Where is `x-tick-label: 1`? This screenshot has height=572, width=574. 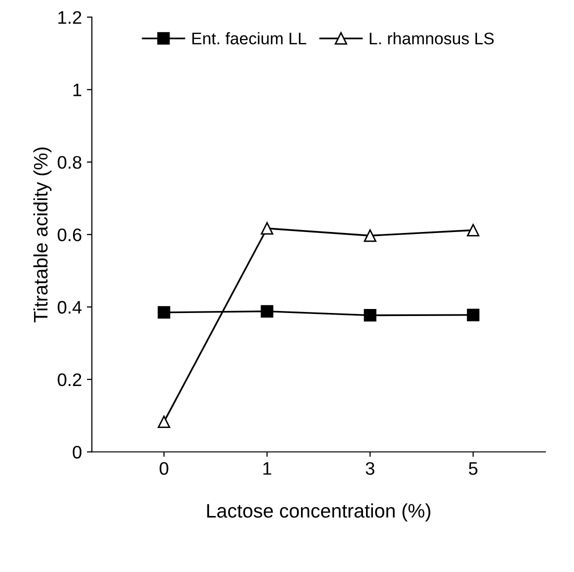
x-tick-label: 1 is located at coordinates (267, 468).